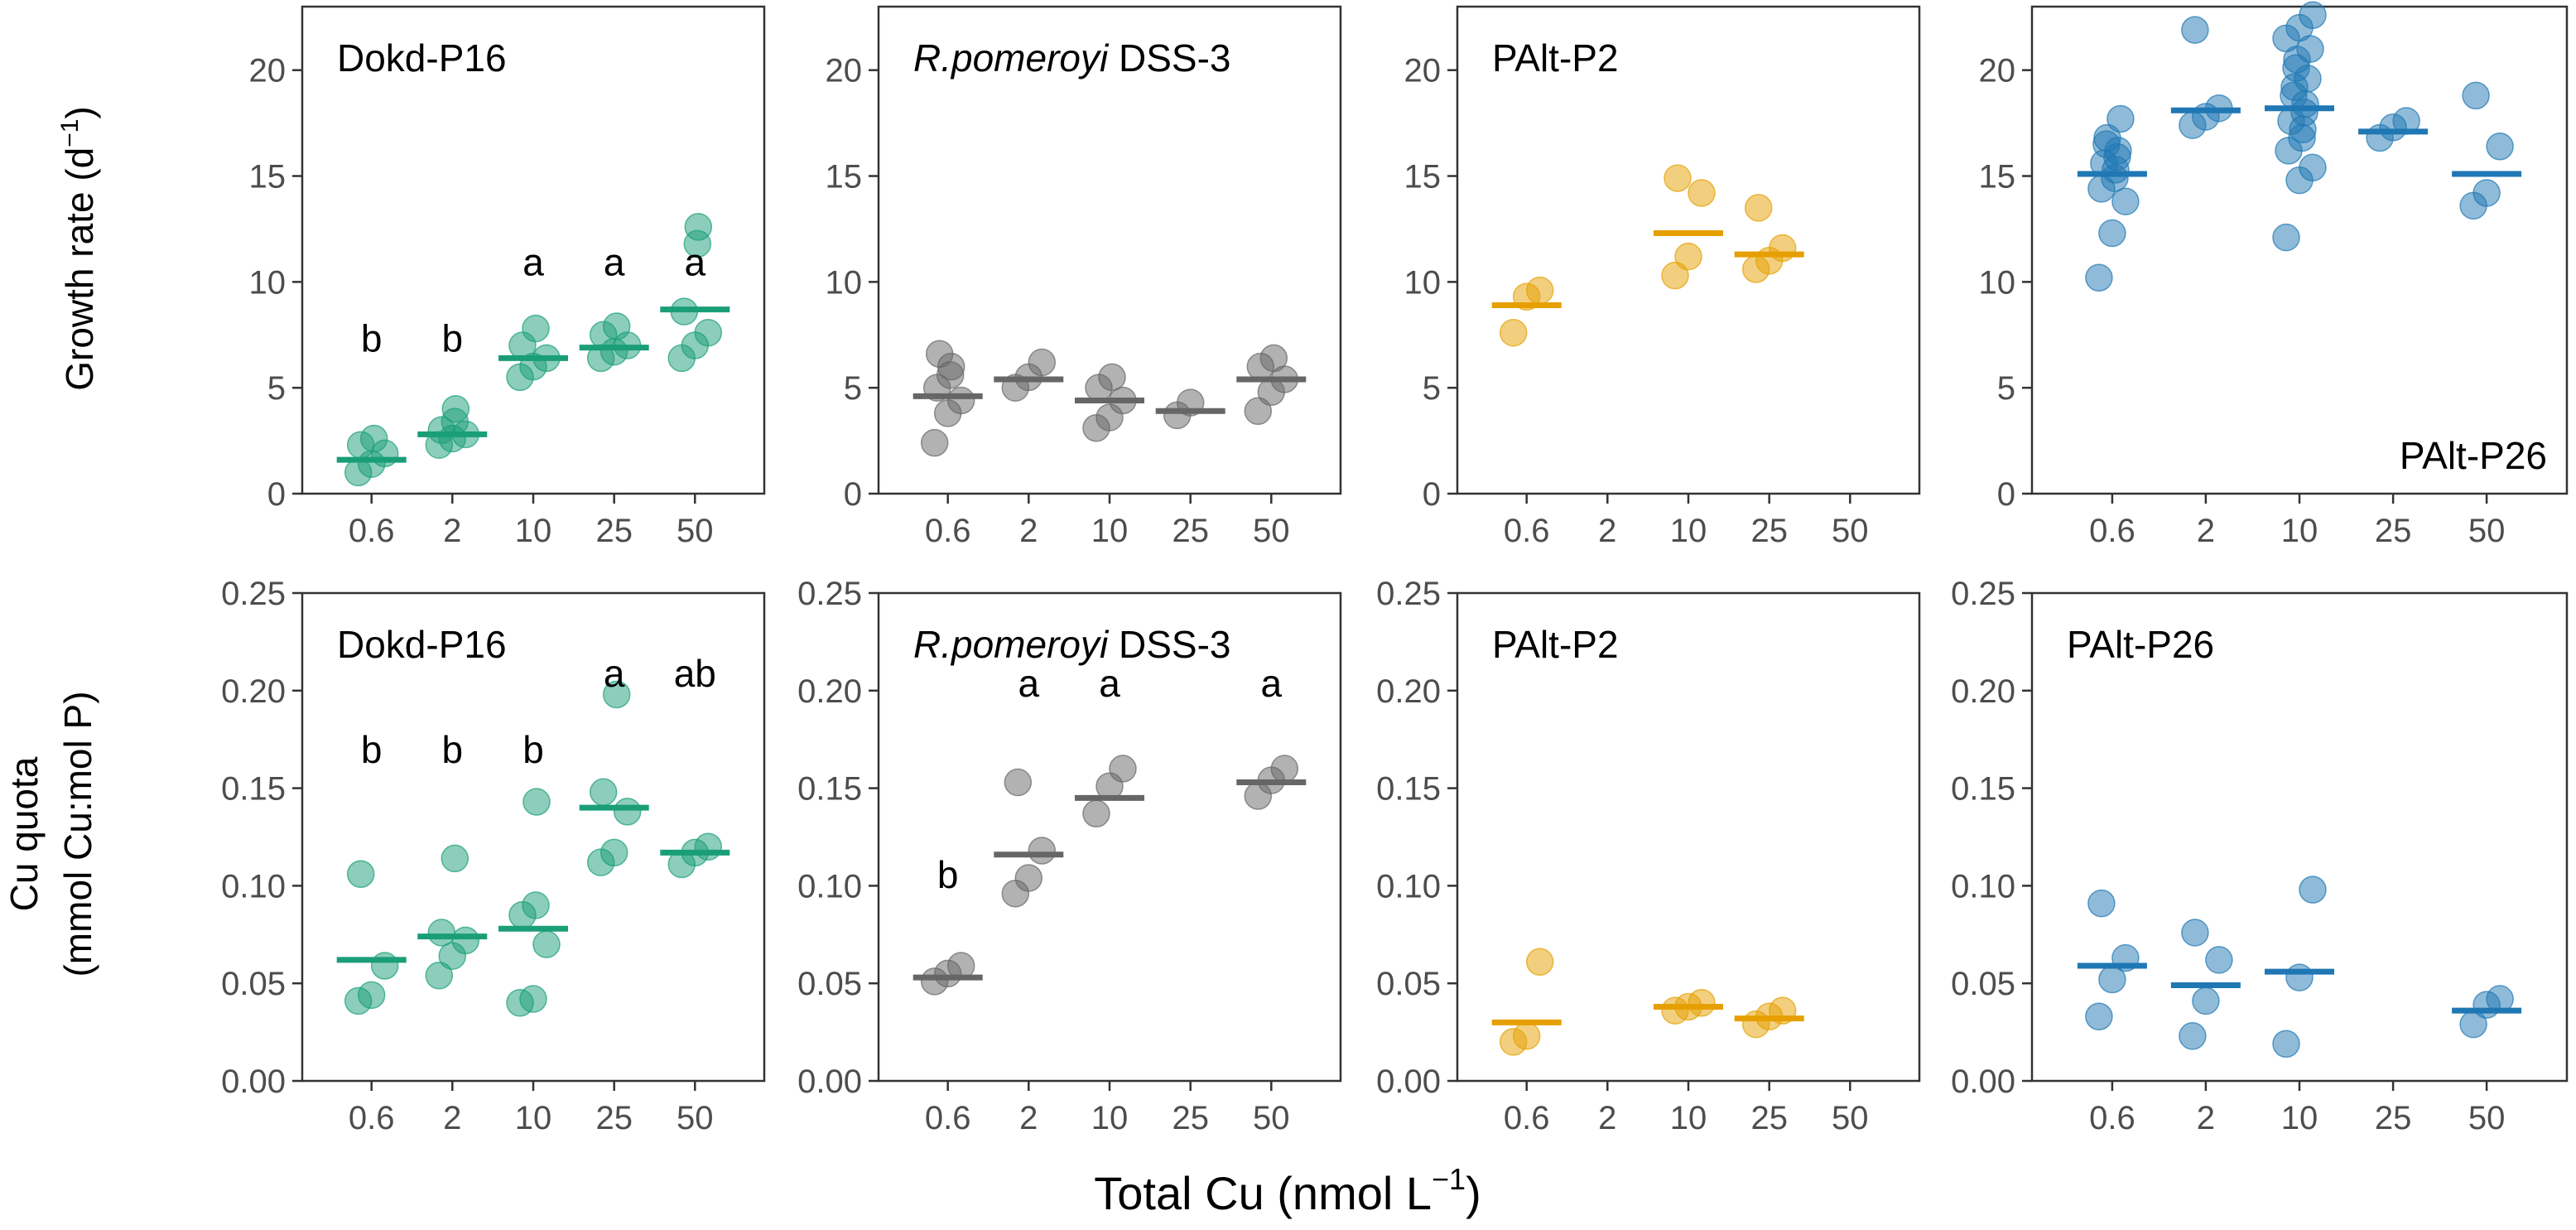 The width and height of the screenshot is (2576, 1230). I want to click on panel-title: Dokd-P16, so click(422, 58).